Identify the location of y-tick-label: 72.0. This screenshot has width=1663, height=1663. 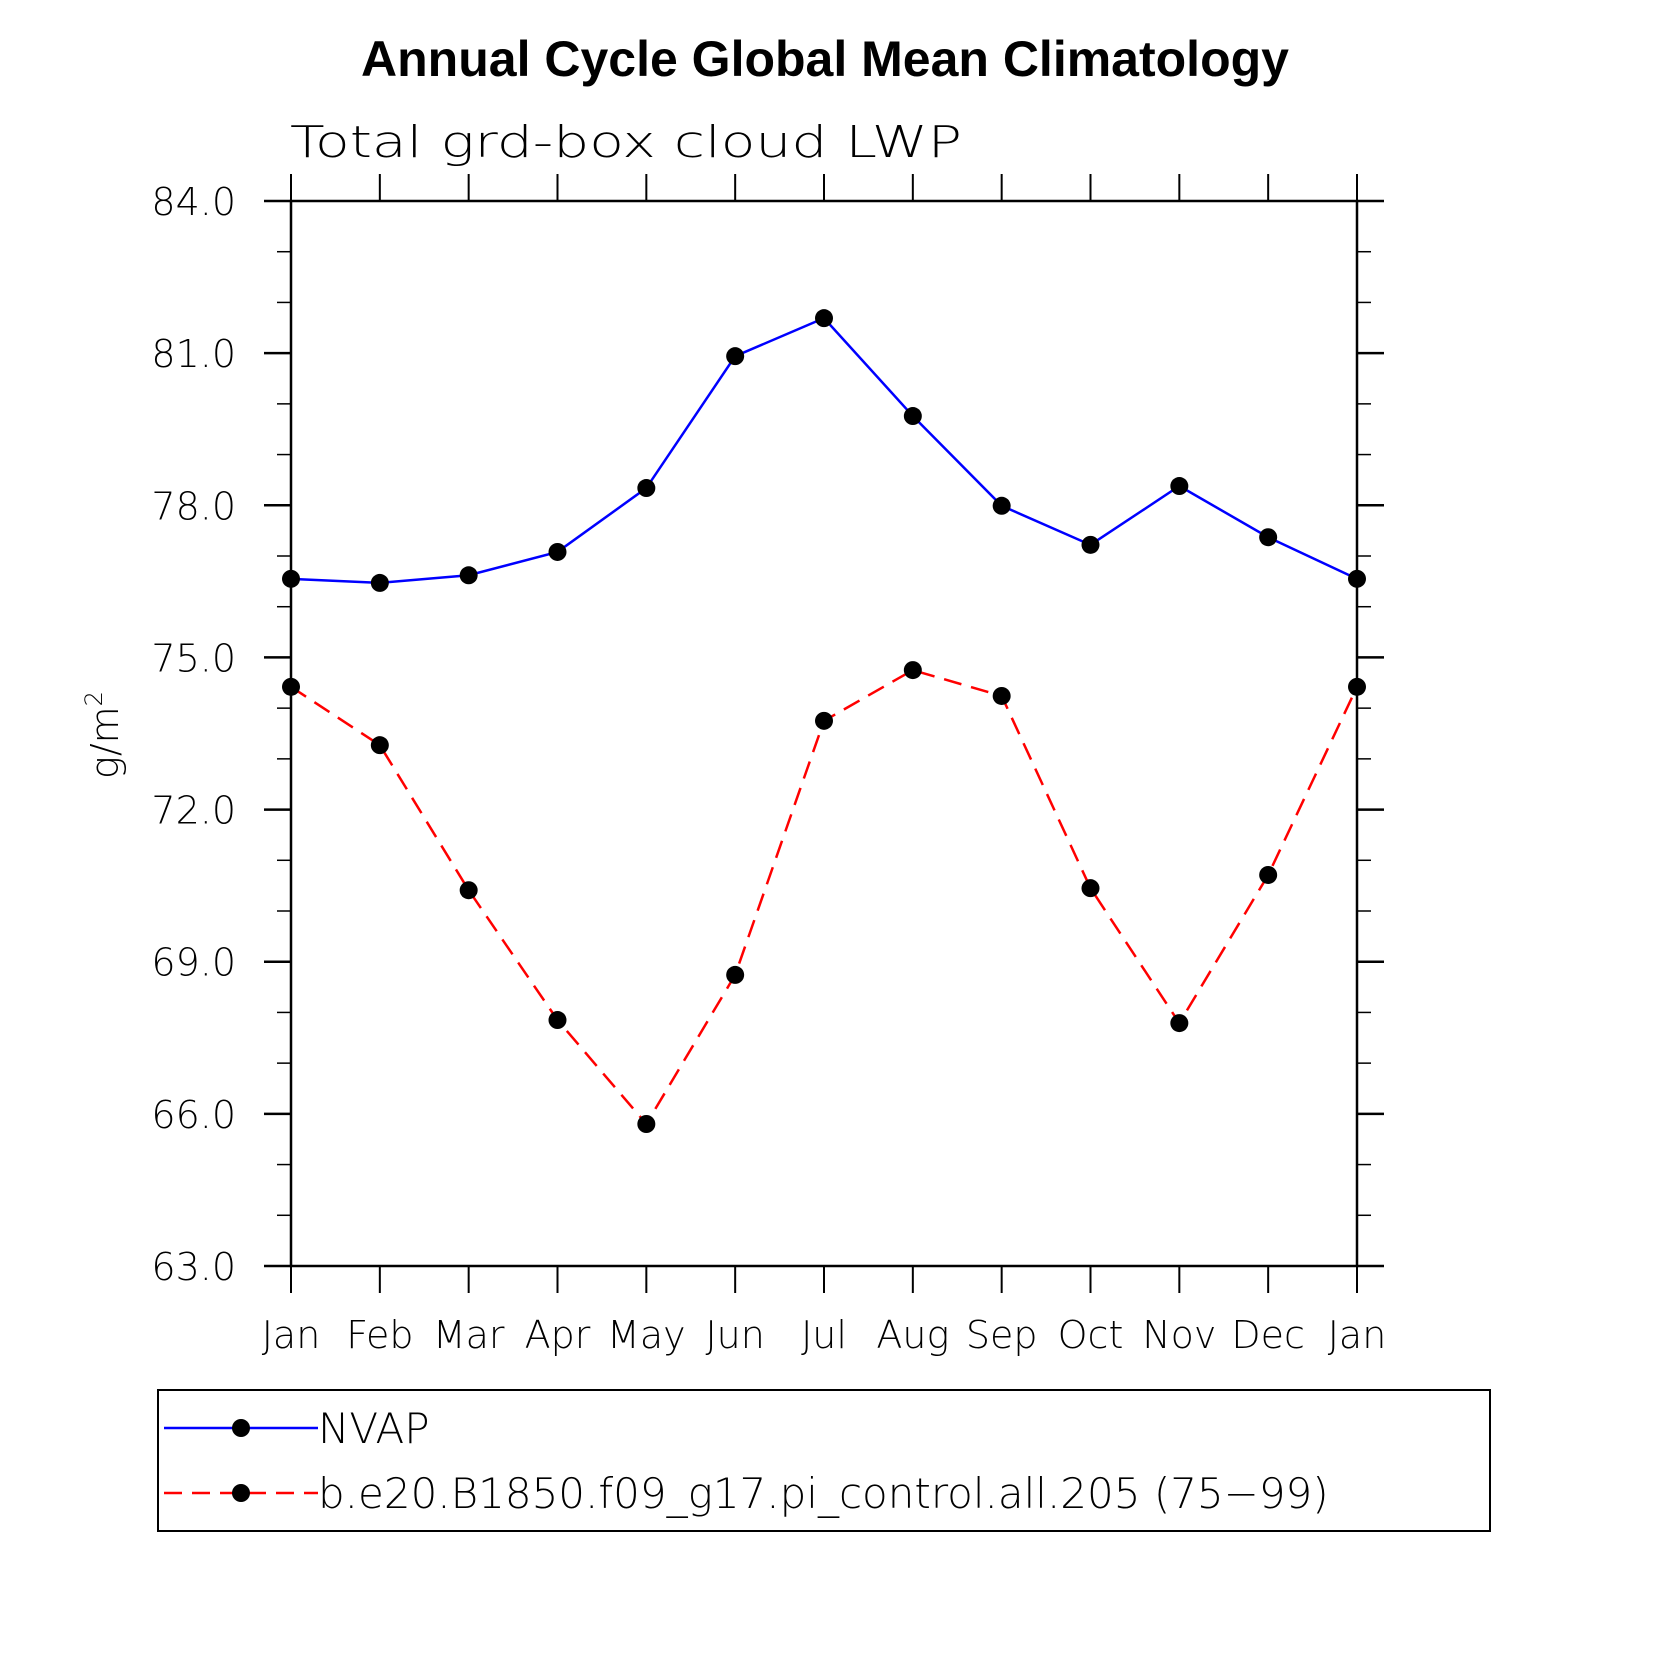
(193, 811).